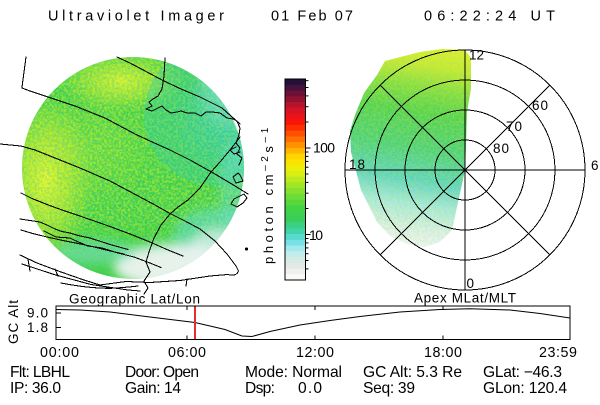 The width and height of the screenshot is (600, 405). What do you see at coordinates (134, 299) in the screenshot?
I see `svg-text: Geographic Lat/Lon` at bounding box center [134, 299].